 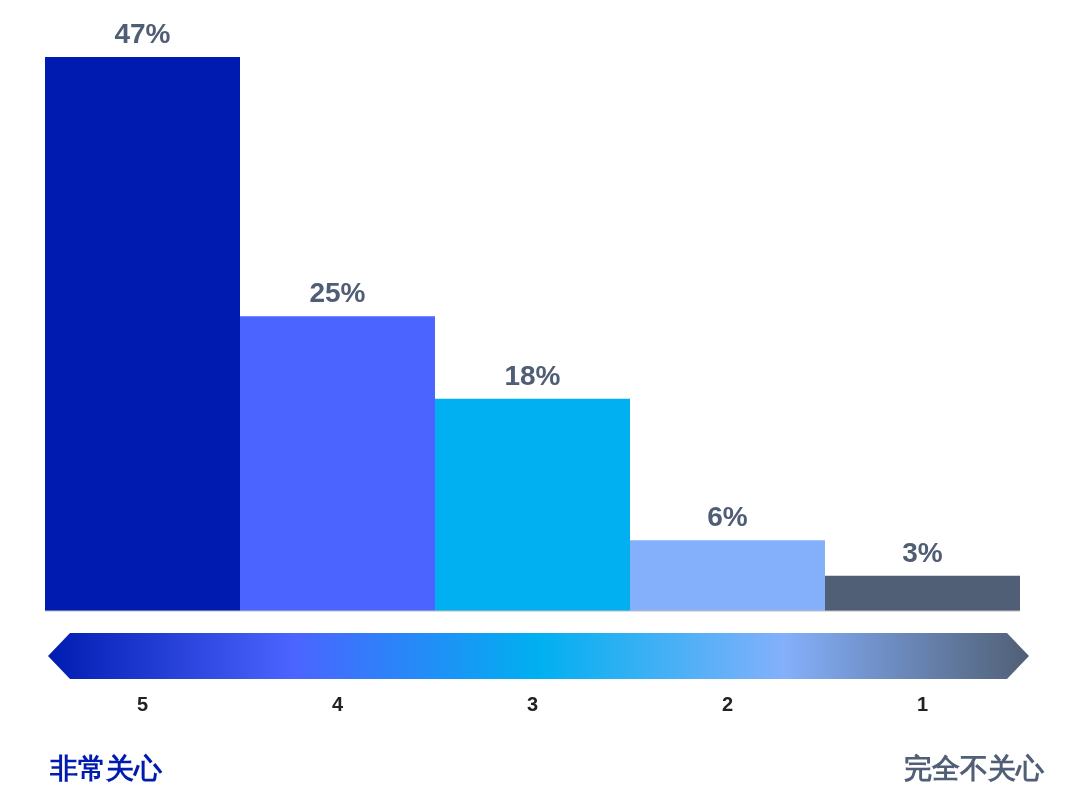 I want to click on x-tick-label: 1, so click(x=922, y=704).